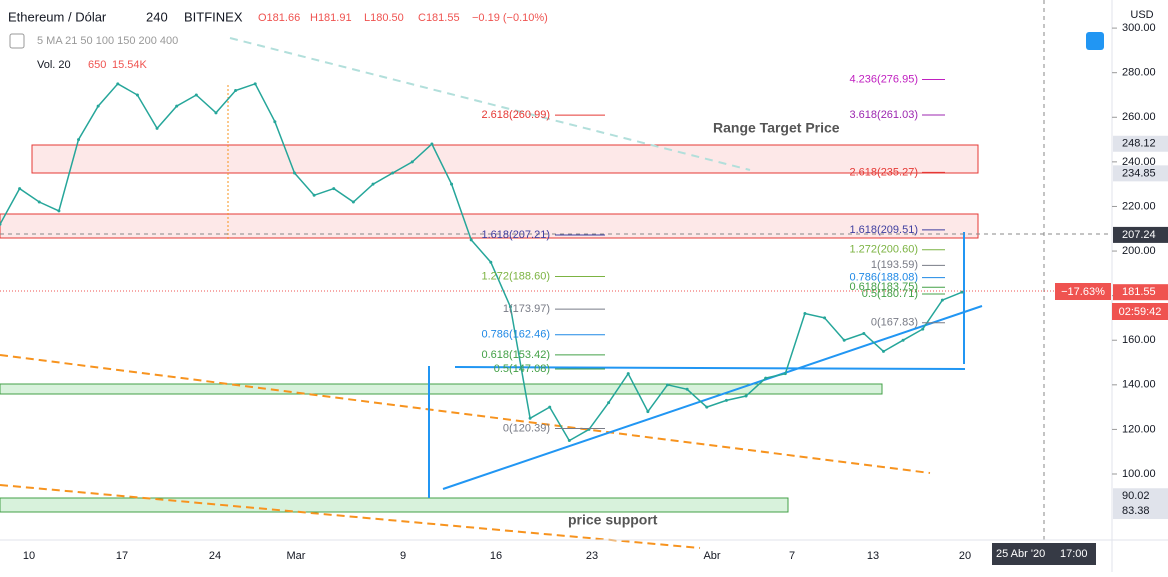  Describe the element at coordinates (965, 556) in the screenshot. I see `time-tick-label: 20` at that location.